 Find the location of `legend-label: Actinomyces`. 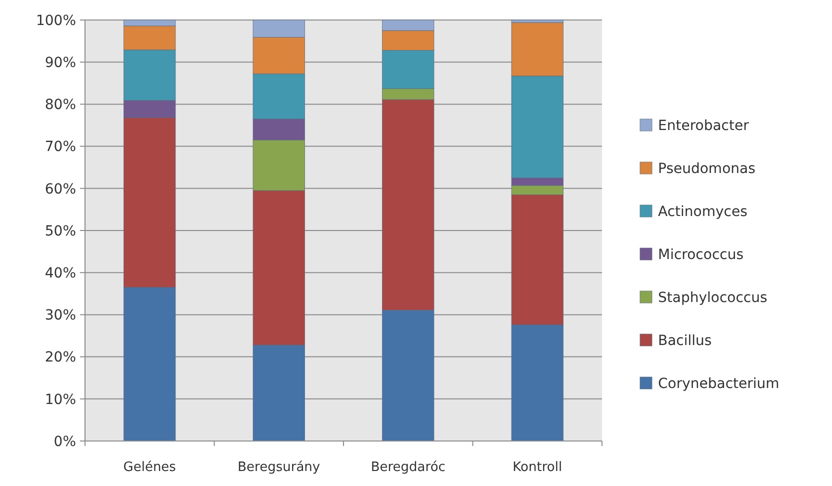

legend-label: Actinomyces is located at coordinates (703, 212).